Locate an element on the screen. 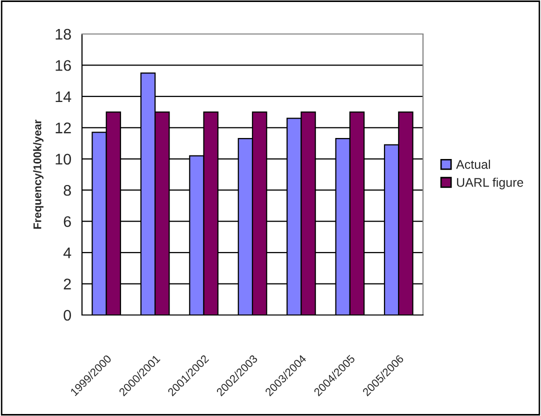 This screenshot has width=541, height=416. y-tick-label: 16 is located at coordinates (63, 65).